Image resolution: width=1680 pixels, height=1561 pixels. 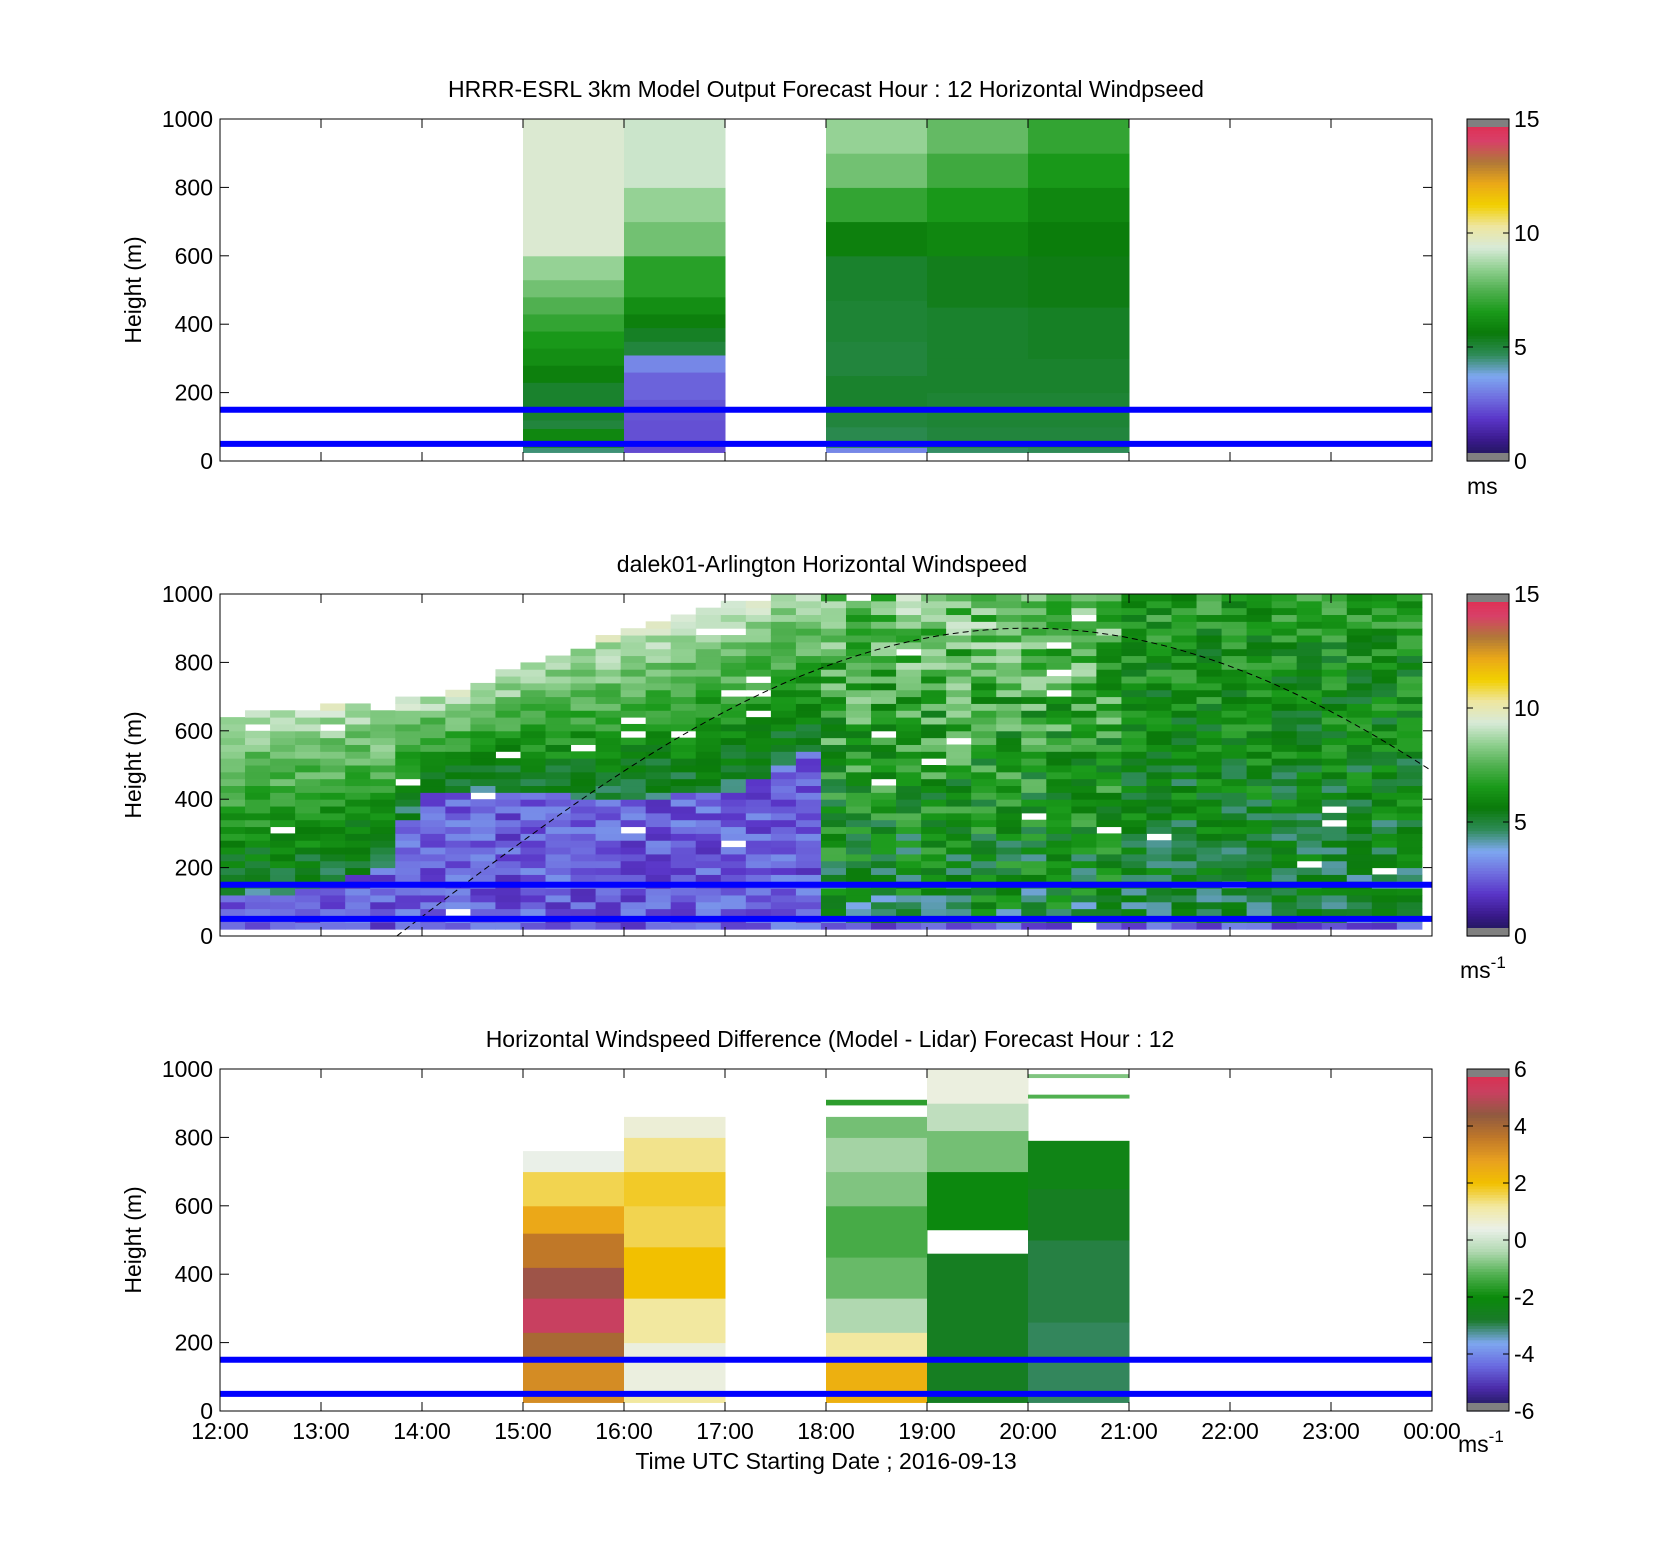 What do you see at coordinates (826, 901) in the screenshot?
I see `panel-lidar-reference-lines` at bounding box center [826, 901].